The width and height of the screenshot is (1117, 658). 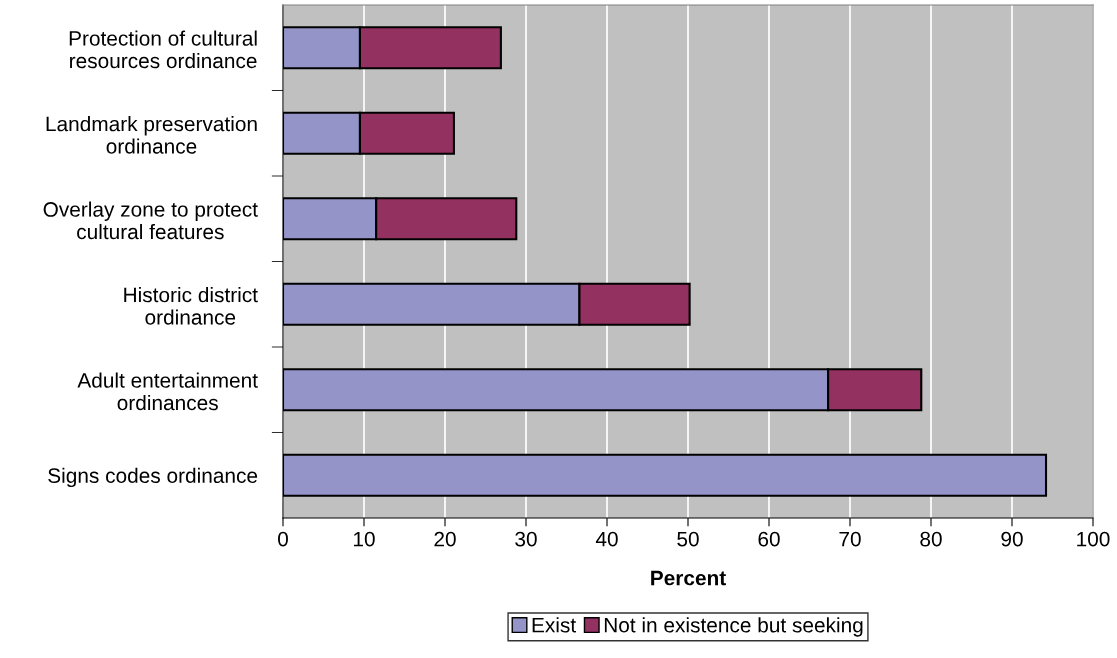 I want to click on x-tick-label: 100, so click(x=1093, y=539).